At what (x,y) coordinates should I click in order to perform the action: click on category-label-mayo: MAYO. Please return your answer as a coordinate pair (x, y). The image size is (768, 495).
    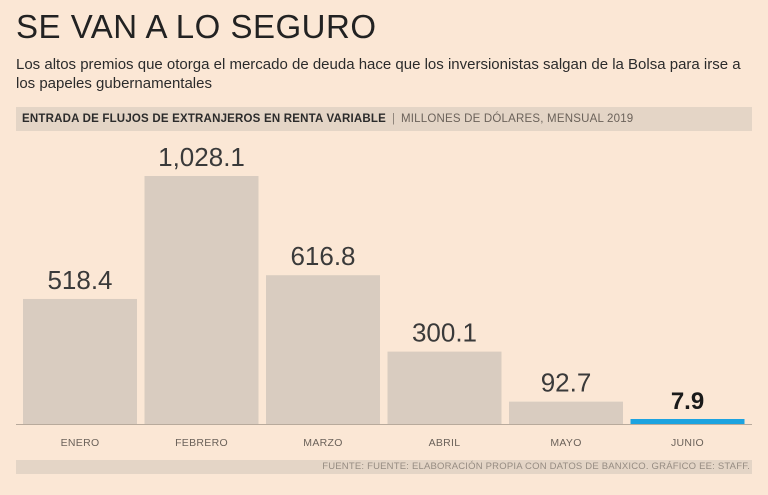
    Looking at the image, I should click on (565, 443).